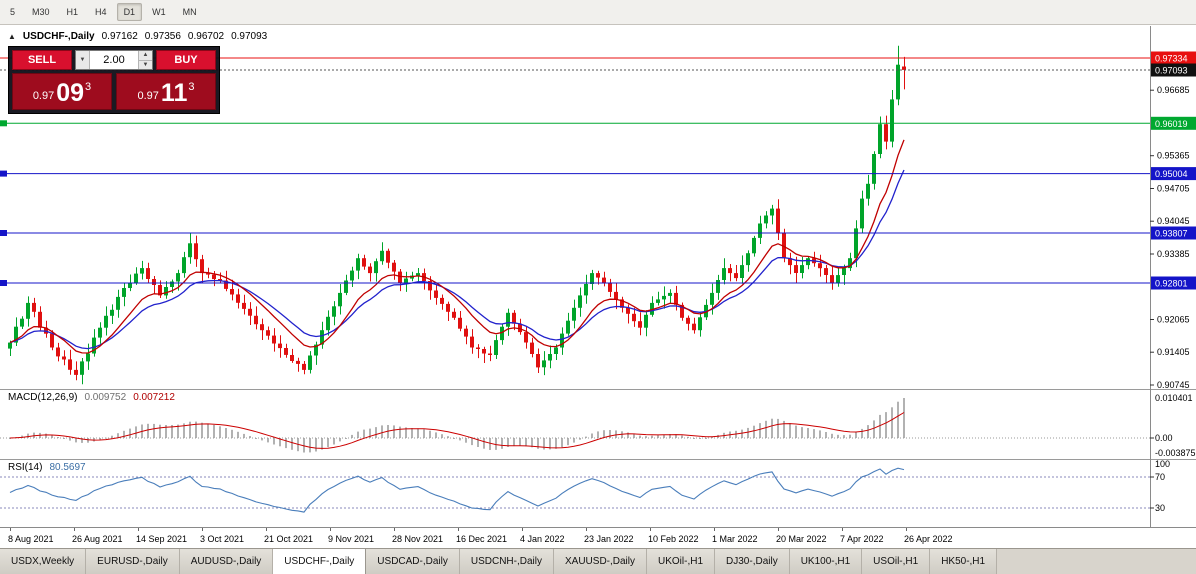 This screenshot has width=1196, height=574. I want to click on svg-text: 0.95365, so click(1173, 156).